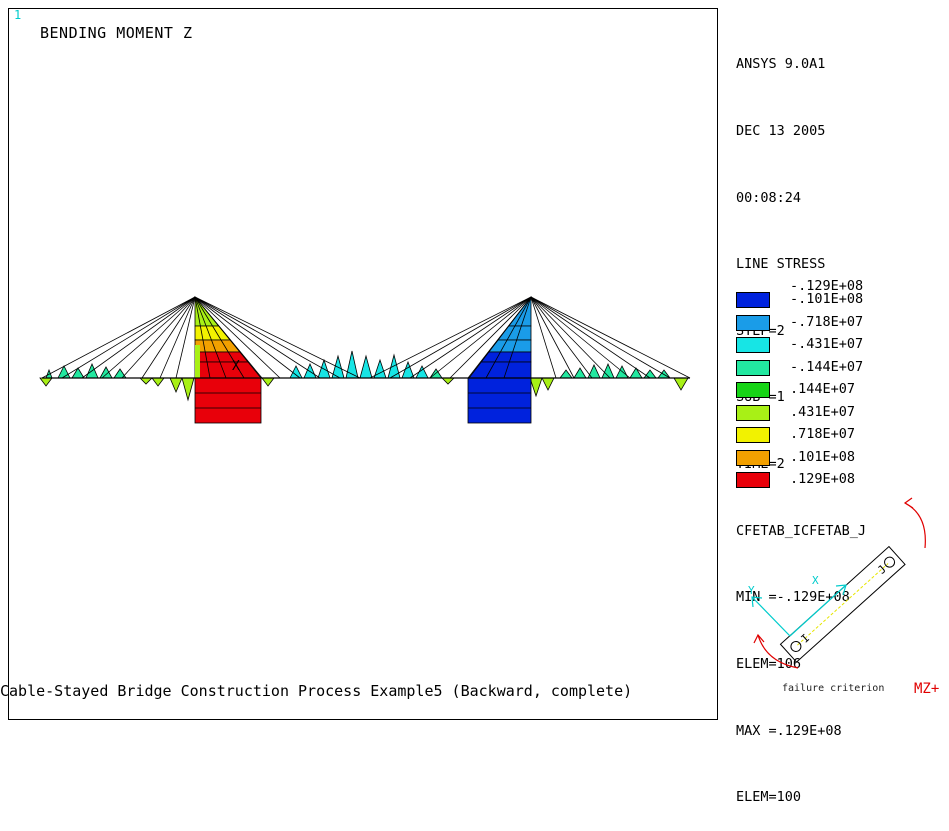 This screenshot has height=831, width=949. I want to click on legend-row: .144E+07, so click(836, 390).